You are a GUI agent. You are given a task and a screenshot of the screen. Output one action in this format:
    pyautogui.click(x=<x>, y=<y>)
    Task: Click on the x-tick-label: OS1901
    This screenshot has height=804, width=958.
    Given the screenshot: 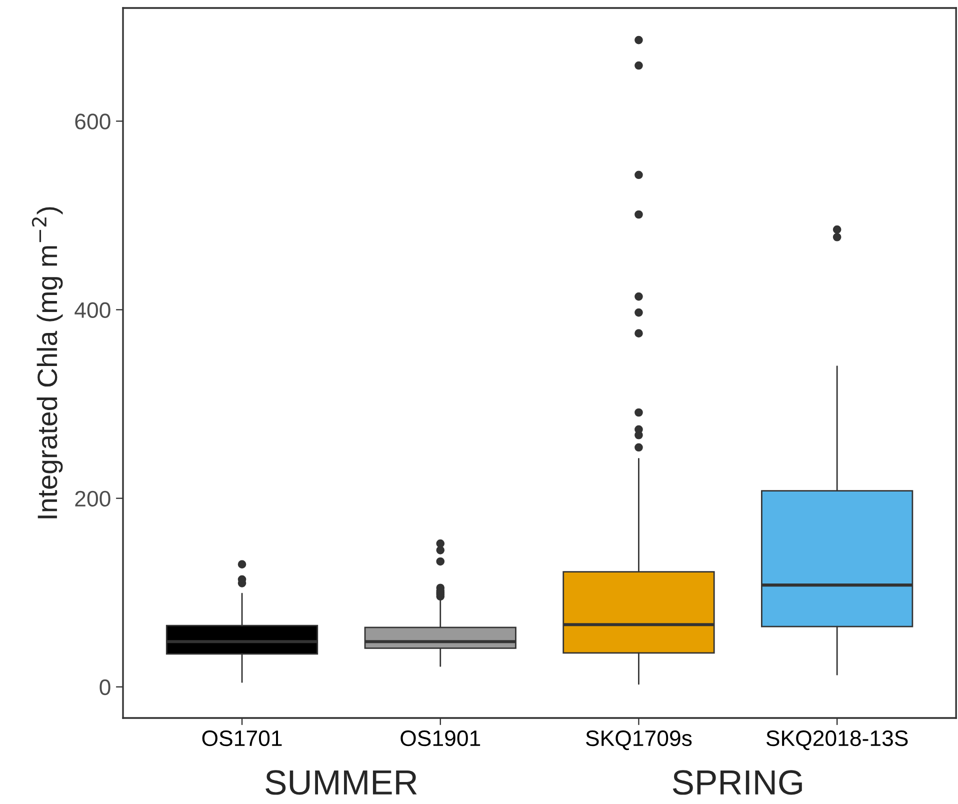 What is the action you would take?
    pyautogui.click(x=440, y=738)
    